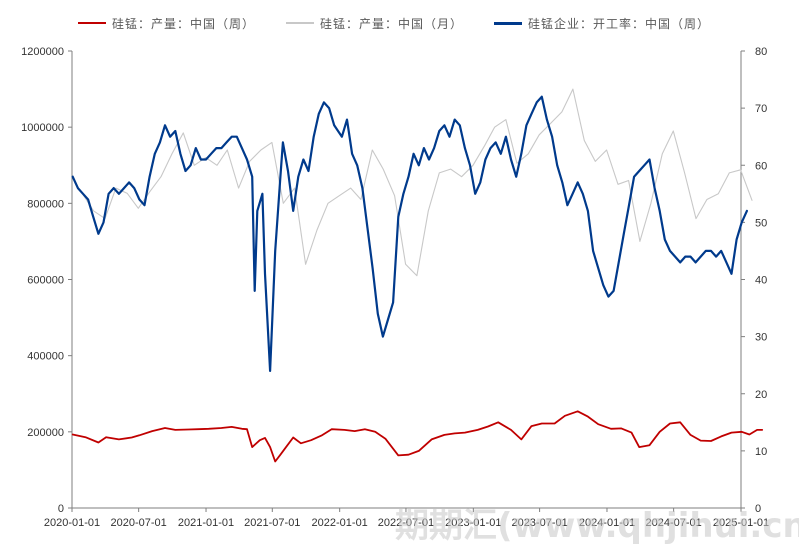  What do you see at coordinates (619, 23) in the screenshot?
I see `legend-label: 硅锰企业：开工率：中国（周）` at bounding box center [619, 23].